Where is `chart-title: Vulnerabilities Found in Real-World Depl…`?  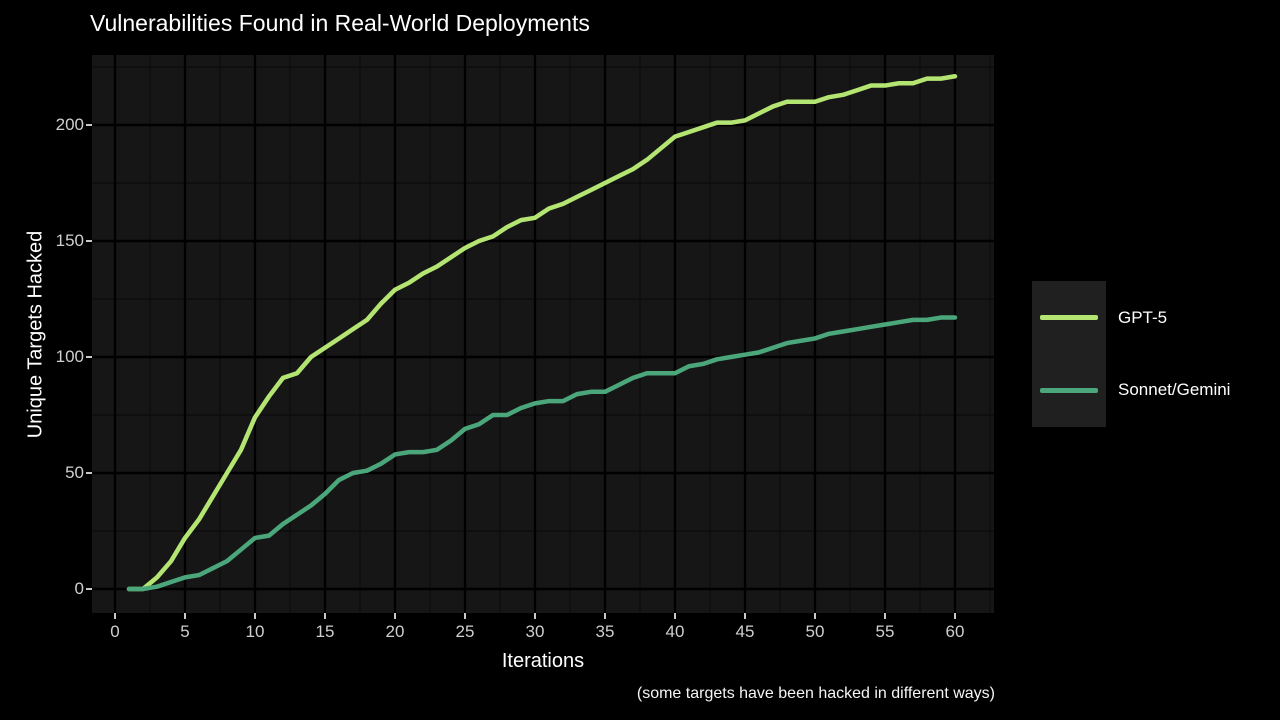 chart-title: Vulnerabilities Found in Real-World Depl… is located at coordinates (340, 23).